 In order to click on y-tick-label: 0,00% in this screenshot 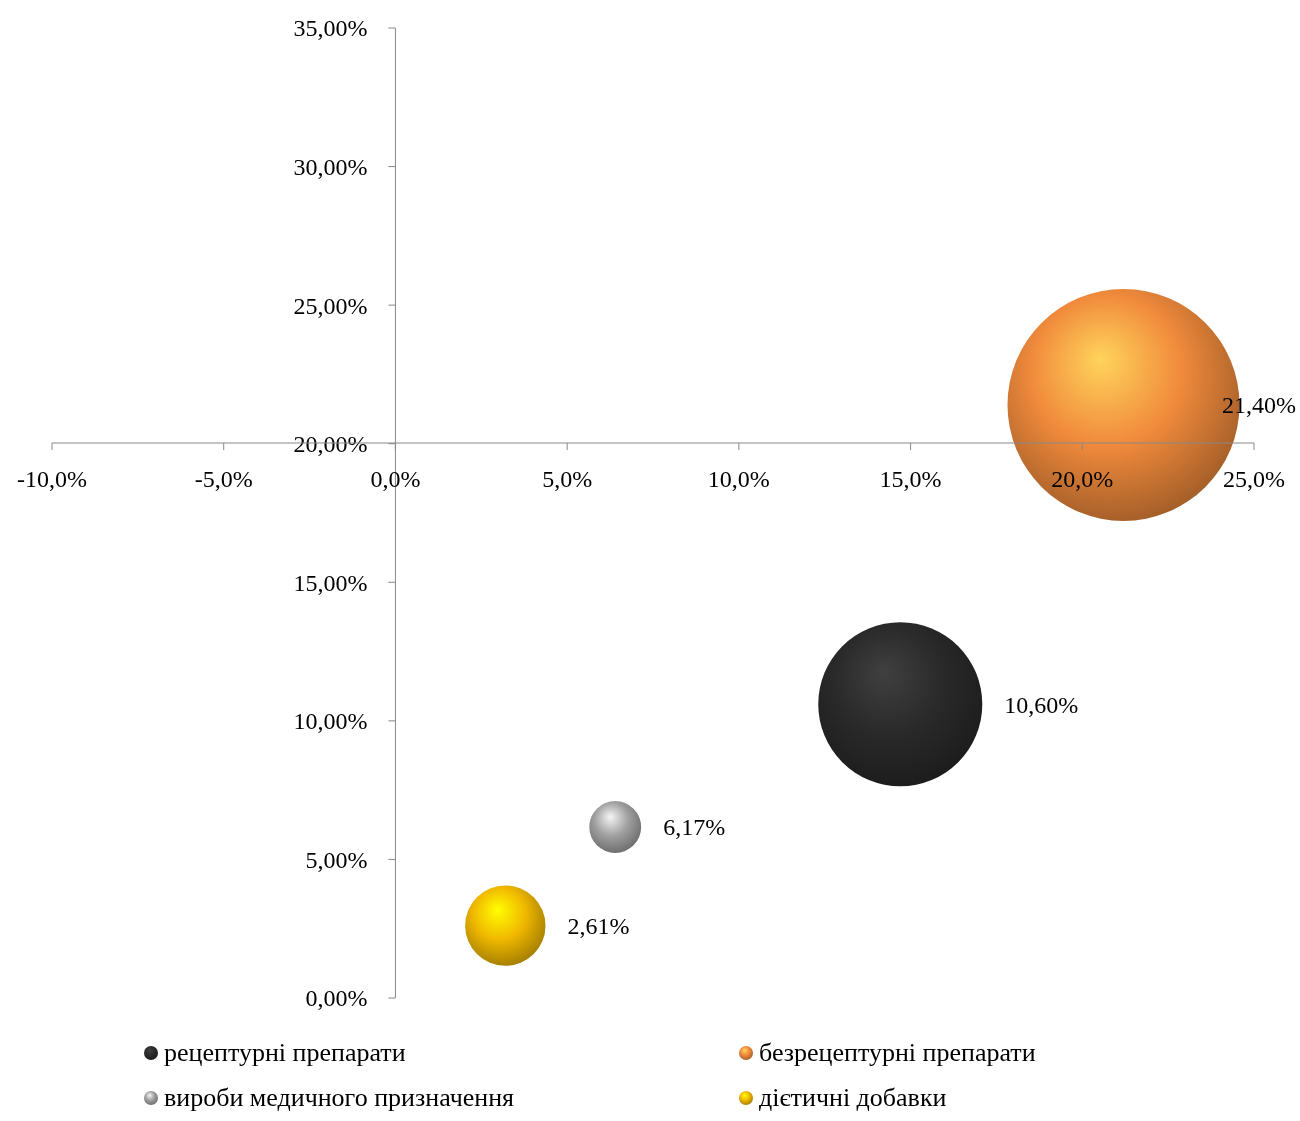, I will do `click(336, 998)`.